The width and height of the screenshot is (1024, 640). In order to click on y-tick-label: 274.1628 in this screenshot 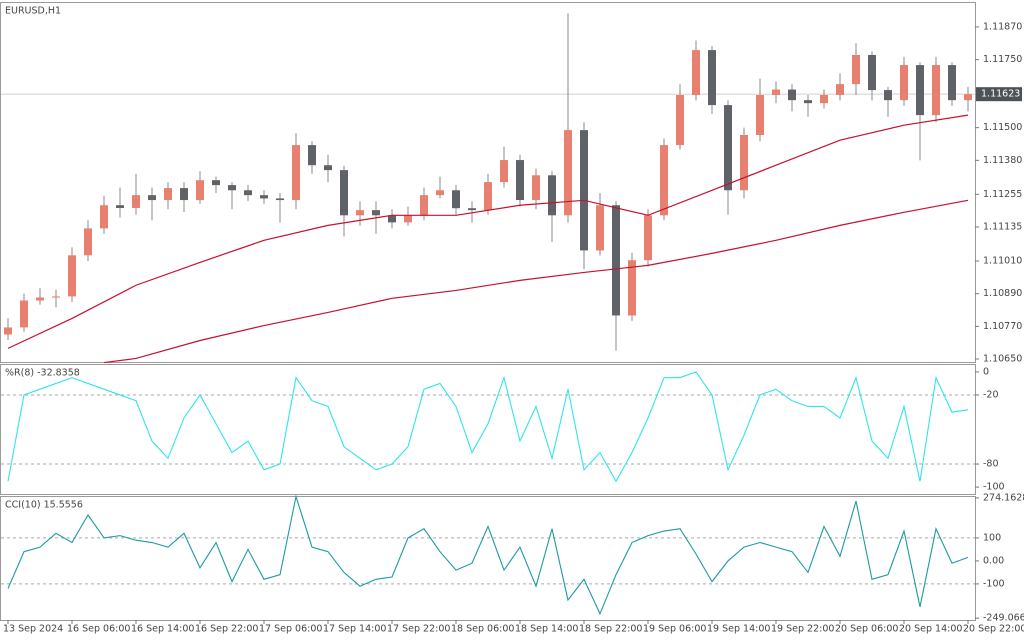, I will do `click(1003, 497)`.